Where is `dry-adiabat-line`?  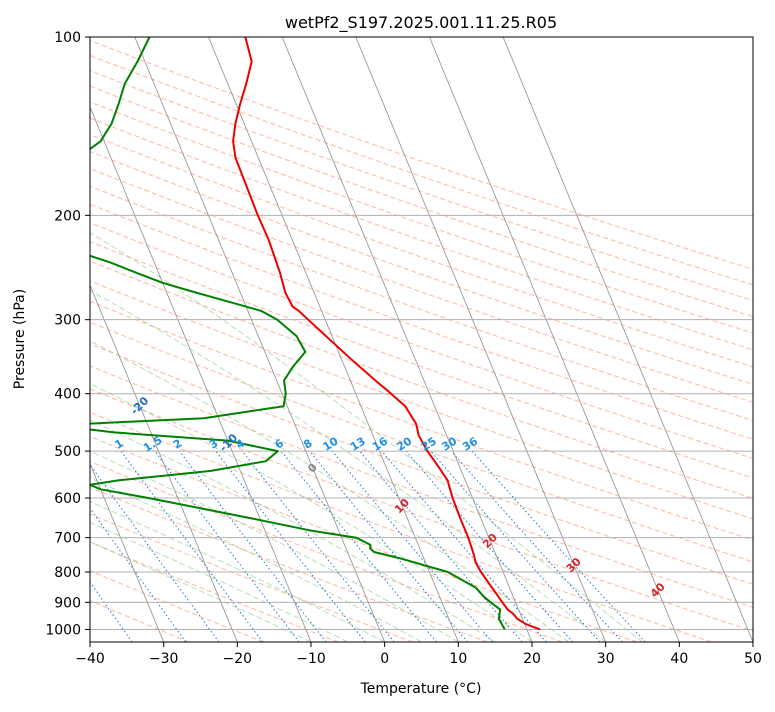
dry-adiabat-line is located at coordinates (289, 564).